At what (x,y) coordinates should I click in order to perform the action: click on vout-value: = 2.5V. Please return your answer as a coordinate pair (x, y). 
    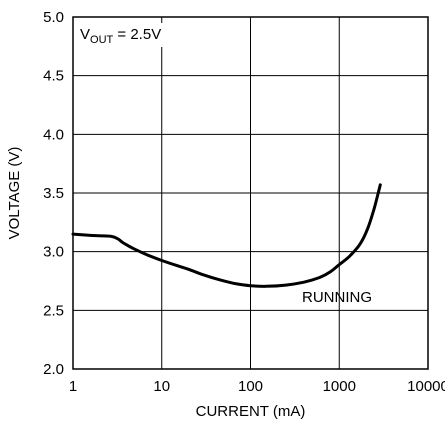
    Looking at the image, I should click on (137, 34).